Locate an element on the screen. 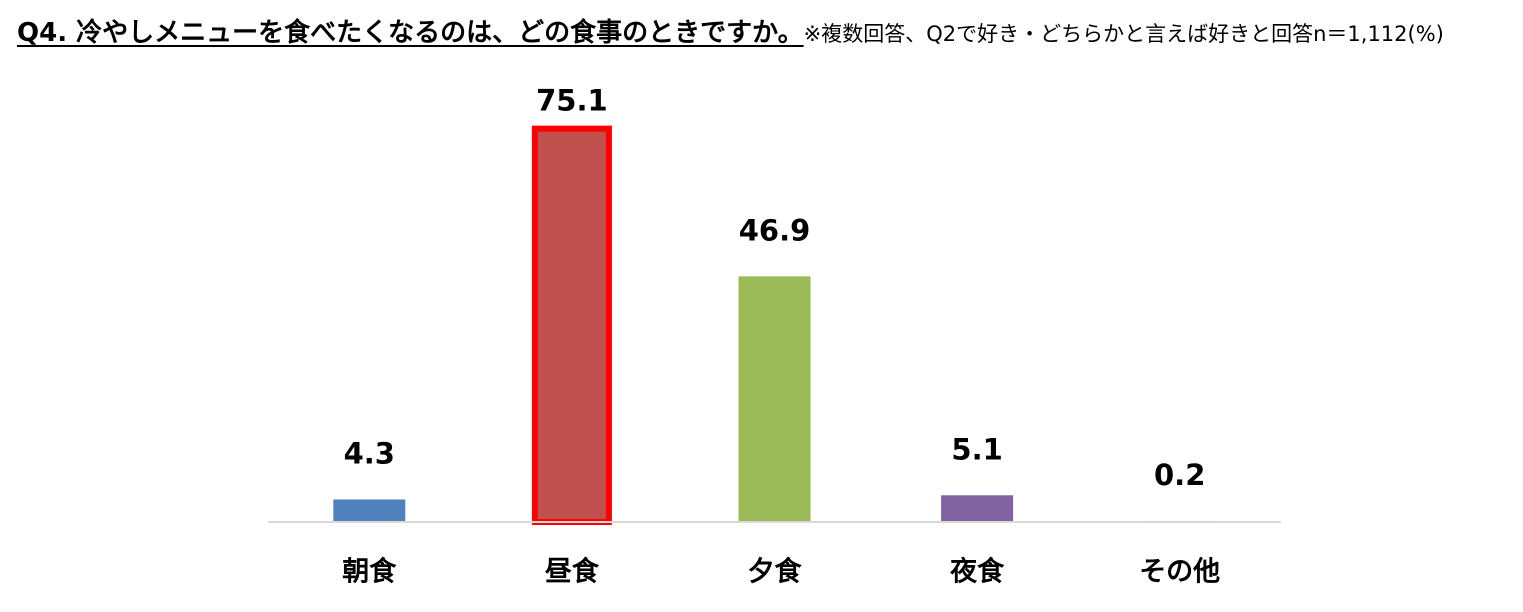  chart-subtitle: ※複数回答、Q2で好き・どちらかと言えば好きと回答n＝1,112(%) is located at coordinates (1123, 34).